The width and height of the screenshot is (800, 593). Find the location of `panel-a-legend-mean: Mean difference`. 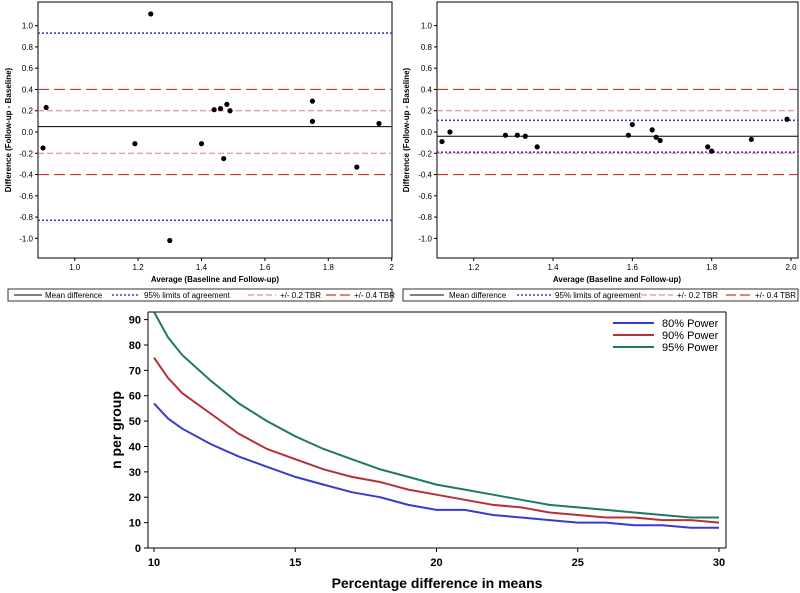

panel-a-legend-mean: Mean difference is located at coordinates (74, 295).